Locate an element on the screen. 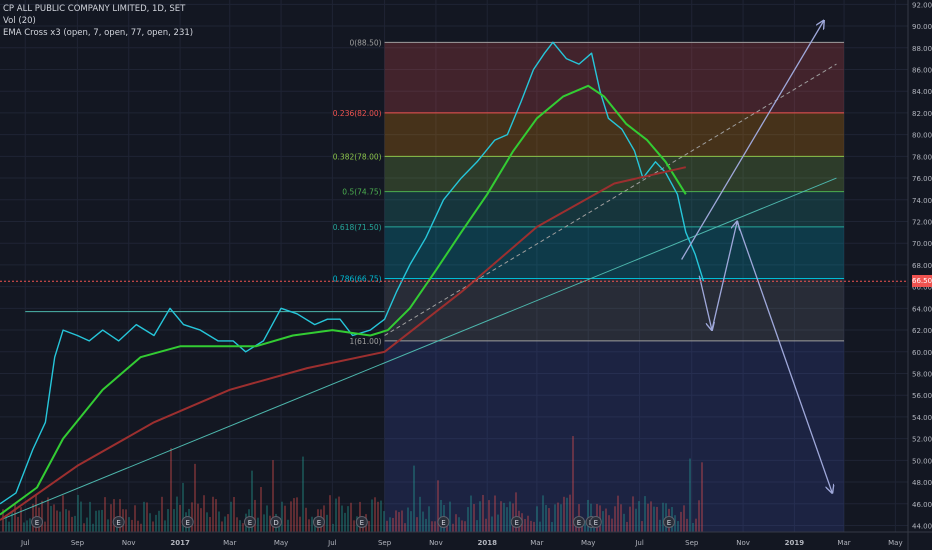 The width and height of the screenshot is (932, 550). price-axis-tick: 70.00 is located at coordinates (922, 244).